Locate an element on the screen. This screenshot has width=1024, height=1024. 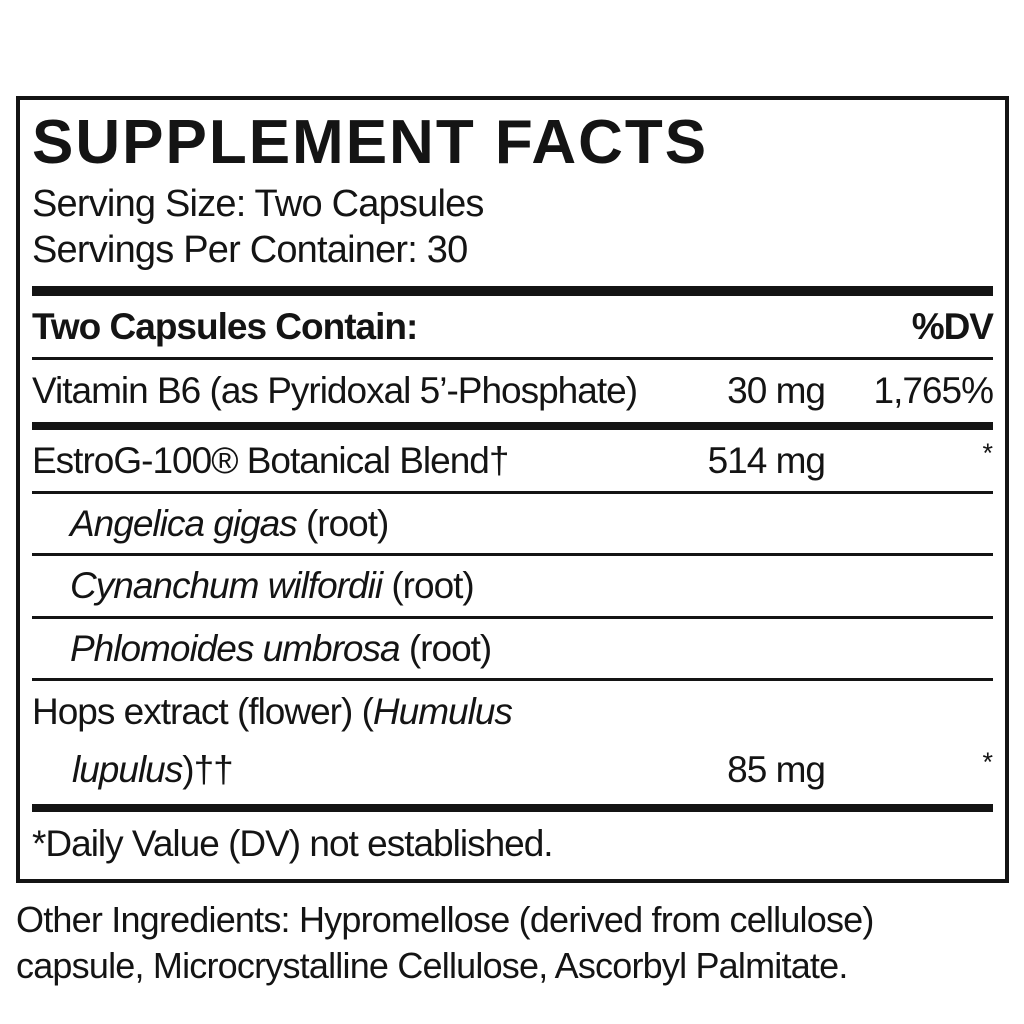
hops-extract-species-continued: lupulus)†† is located at coordinates (358, 769).